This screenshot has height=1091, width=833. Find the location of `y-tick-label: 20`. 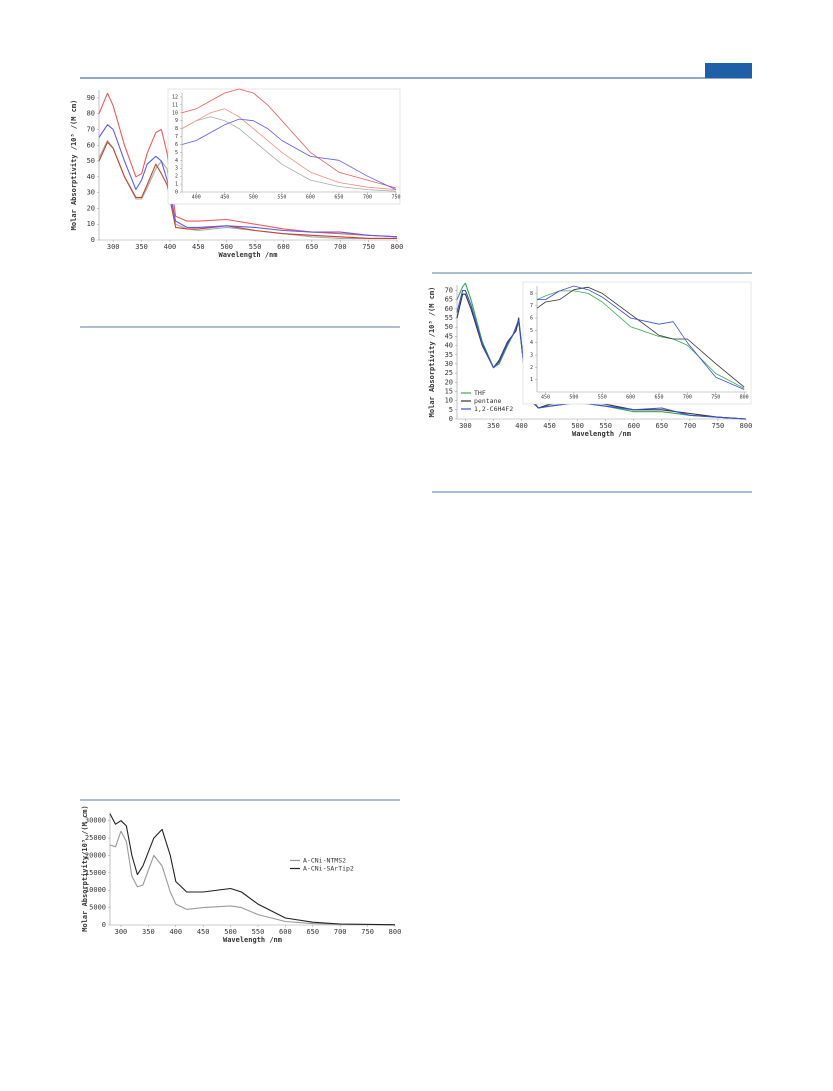

y-tick-label: 20 is located at coordinates (449, 382).